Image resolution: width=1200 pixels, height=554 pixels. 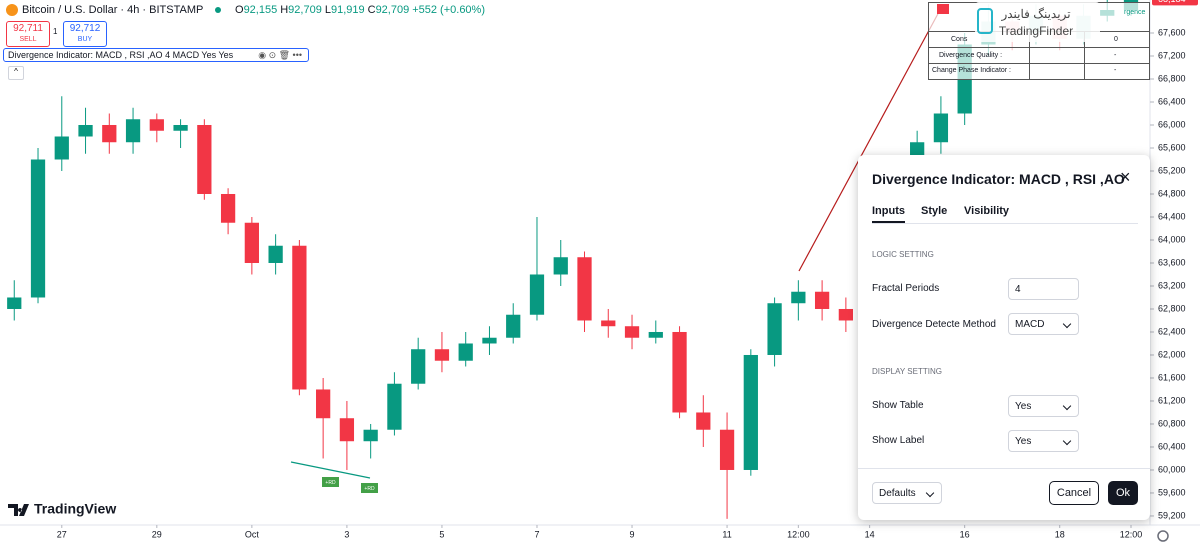 I want to click on table-cell: Cons, so click(x=959, y=39).